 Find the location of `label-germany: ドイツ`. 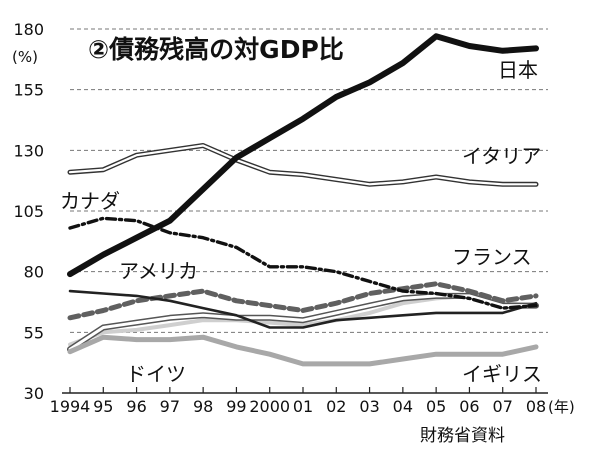

label-germany: ドイツ is located at coordinates (156, 374).